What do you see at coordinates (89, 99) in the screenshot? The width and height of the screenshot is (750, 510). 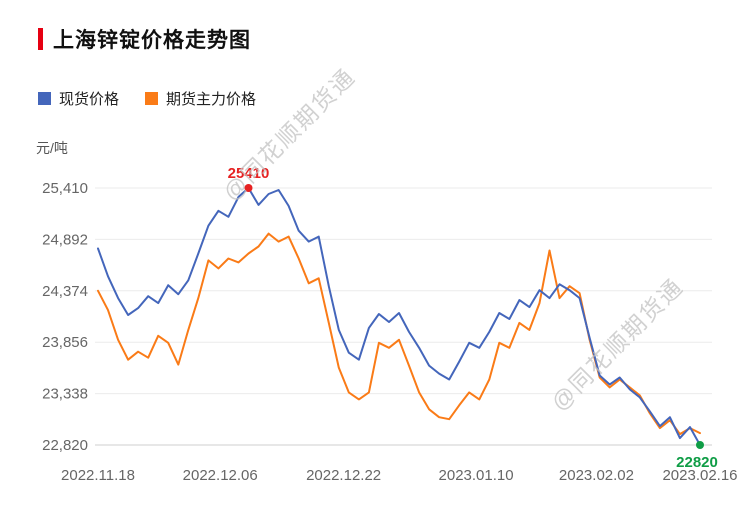 I see `legend-label-spot-price: 现货价格` at bounding box center [89, 99].